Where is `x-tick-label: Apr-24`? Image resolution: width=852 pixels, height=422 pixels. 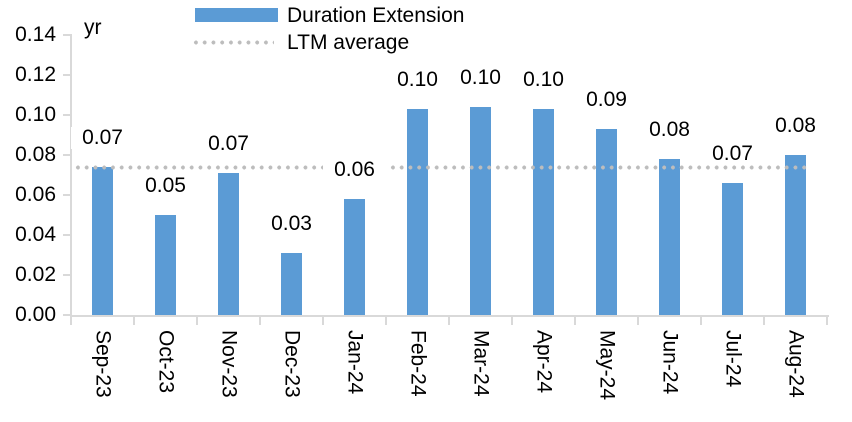 x-tick-label: Apr-24 is located at coordinates (544, 362).